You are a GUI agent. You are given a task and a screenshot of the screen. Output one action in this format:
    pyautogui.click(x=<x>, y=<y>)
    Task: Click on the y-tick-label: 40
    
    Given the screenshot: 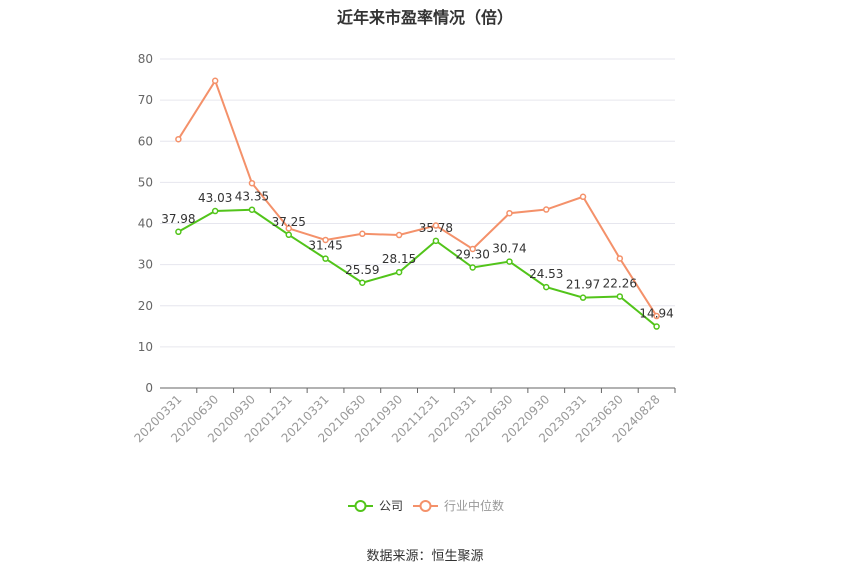 What is the action you would take?
    pyautogui.click(x=145, y=224)
    